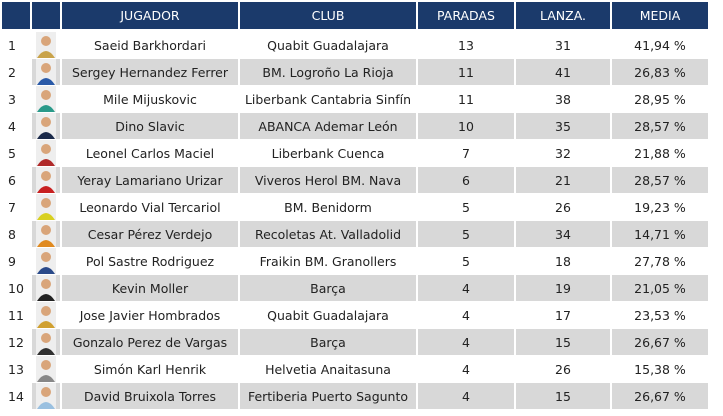 The height and width of the screenshot is (416, 723). What do you see at coordinates (564, 153) in the screenshot?
I see `table-cell: 32` at bounding box center [564, 153].